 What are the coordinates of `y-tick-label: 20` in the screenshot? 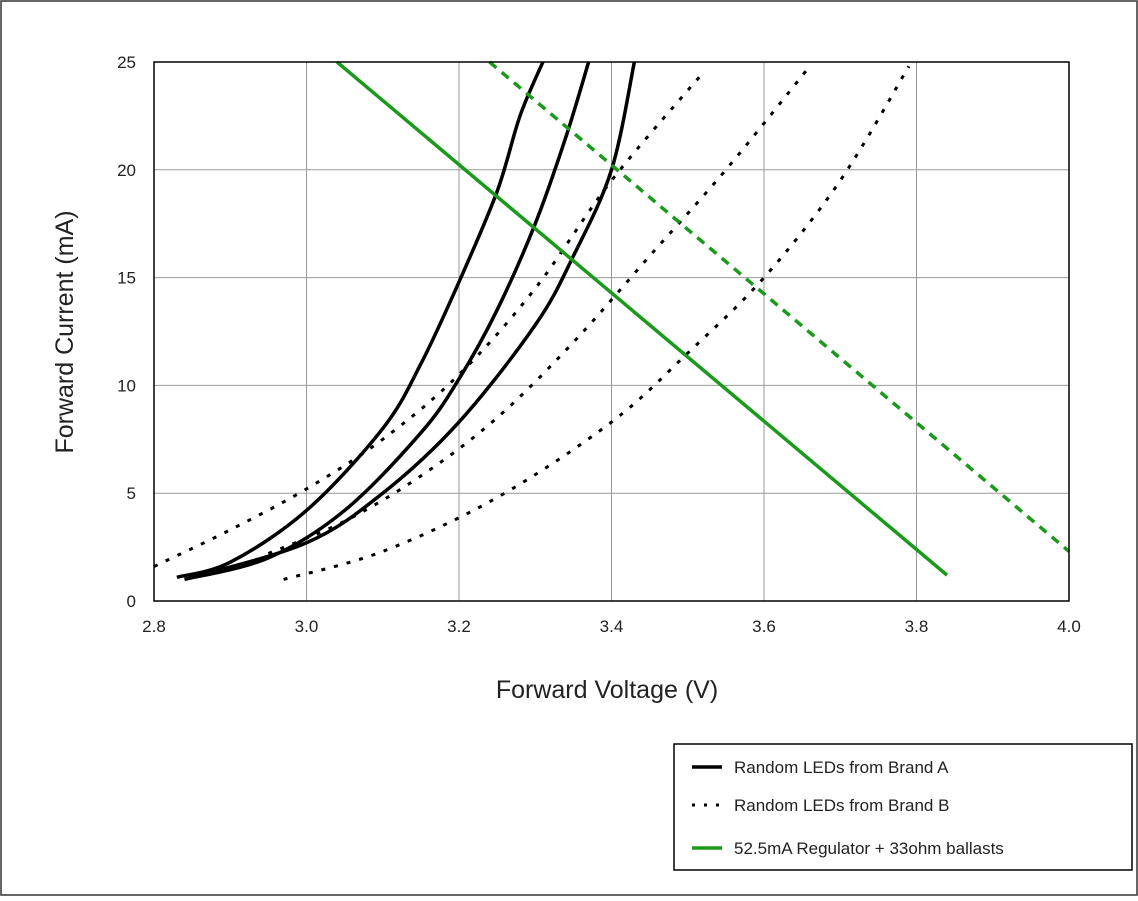 It's located at (126, 170).